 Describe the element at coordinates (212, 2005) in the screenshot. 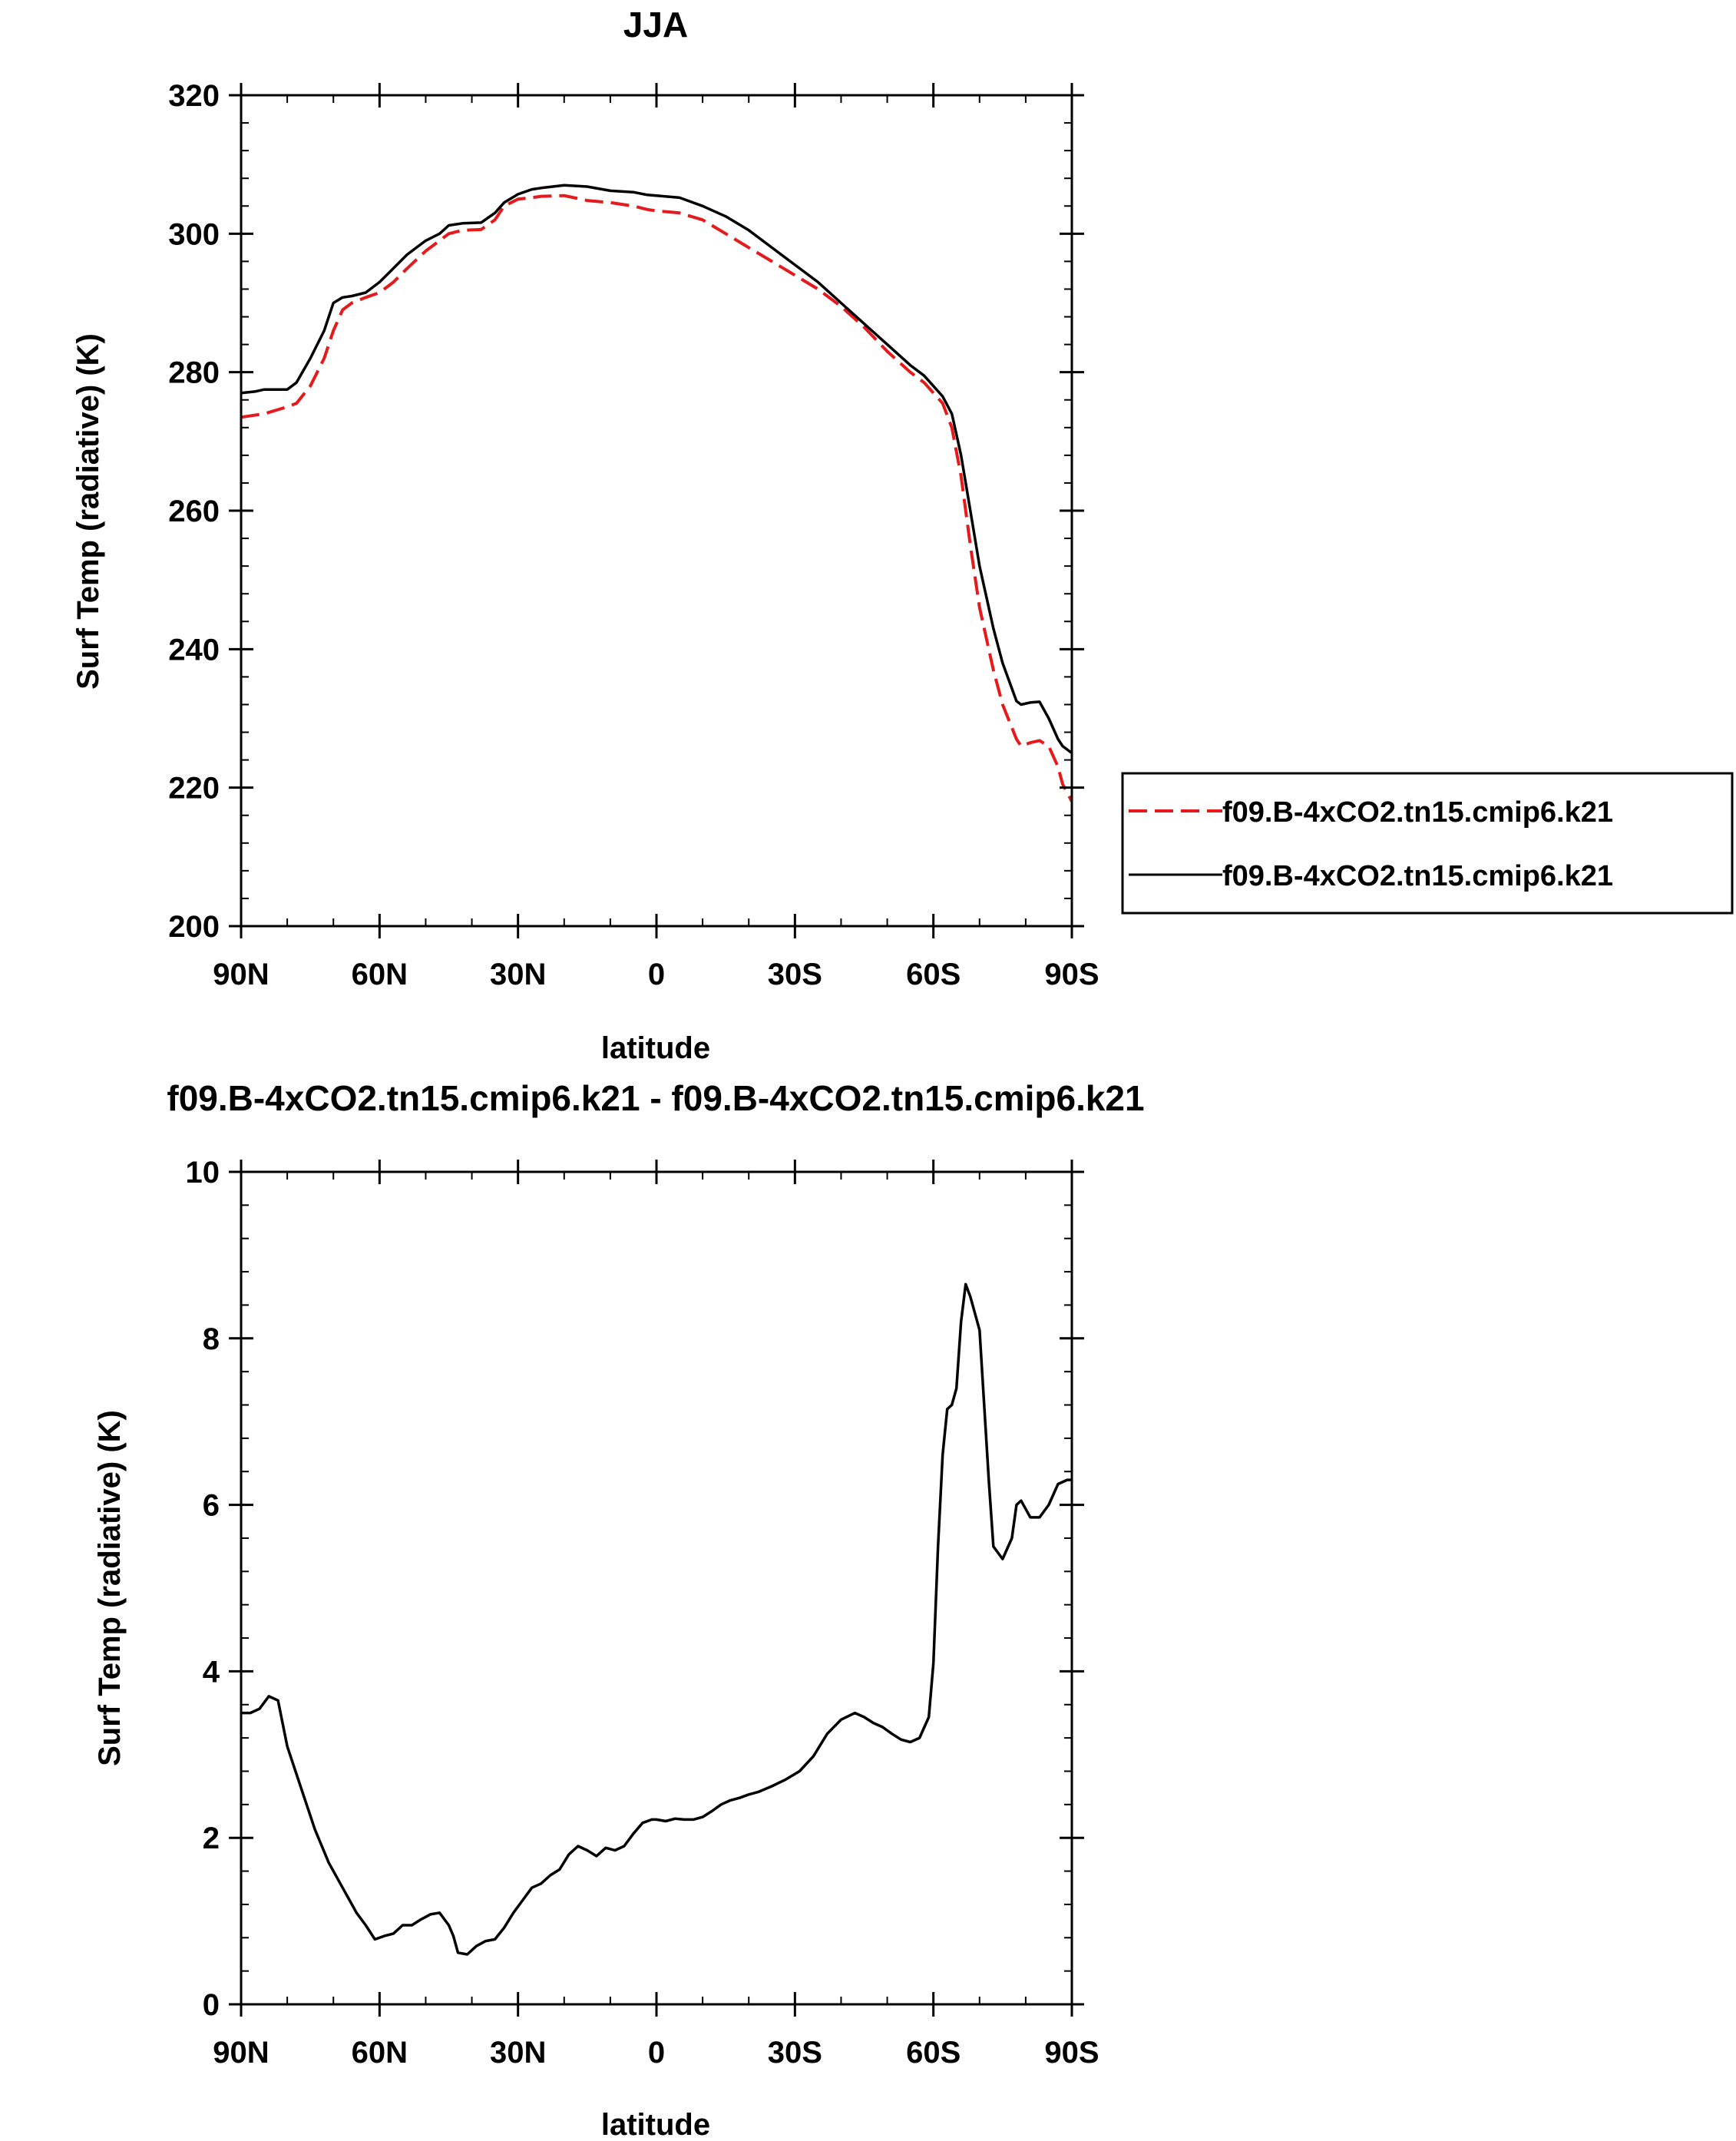

I see `y-tick-label: 0` at that location.